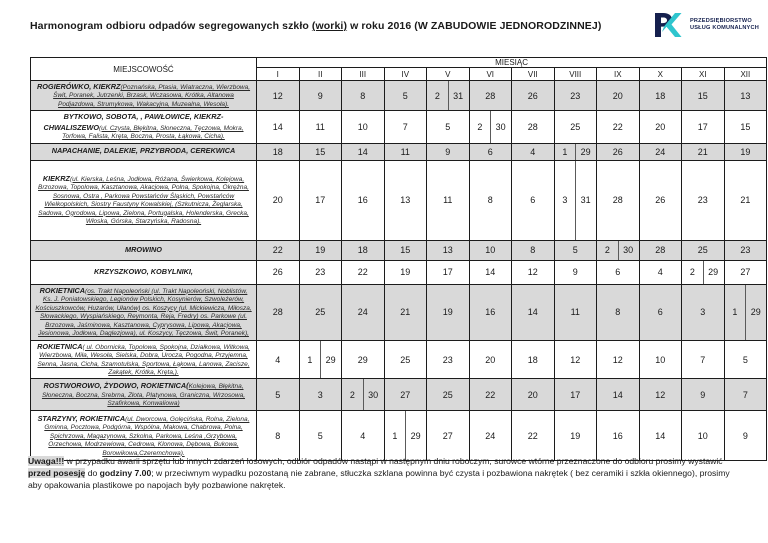 The width and height of the screenshot is (768, 543). What do you see at coordinates (125, 473) in the screenshot?
I see `footer-time: godziny 7.00` at bounding box center [125, 473].